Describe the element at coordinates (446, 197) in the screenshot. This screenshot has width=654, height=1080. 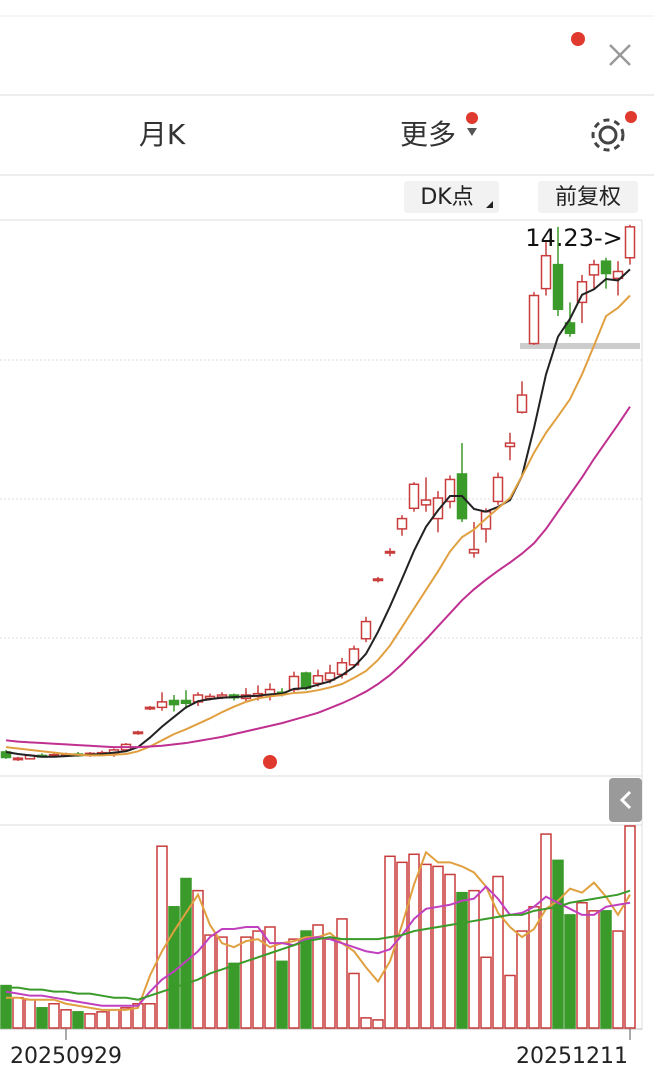
I see `button-label: DK点` at that location.